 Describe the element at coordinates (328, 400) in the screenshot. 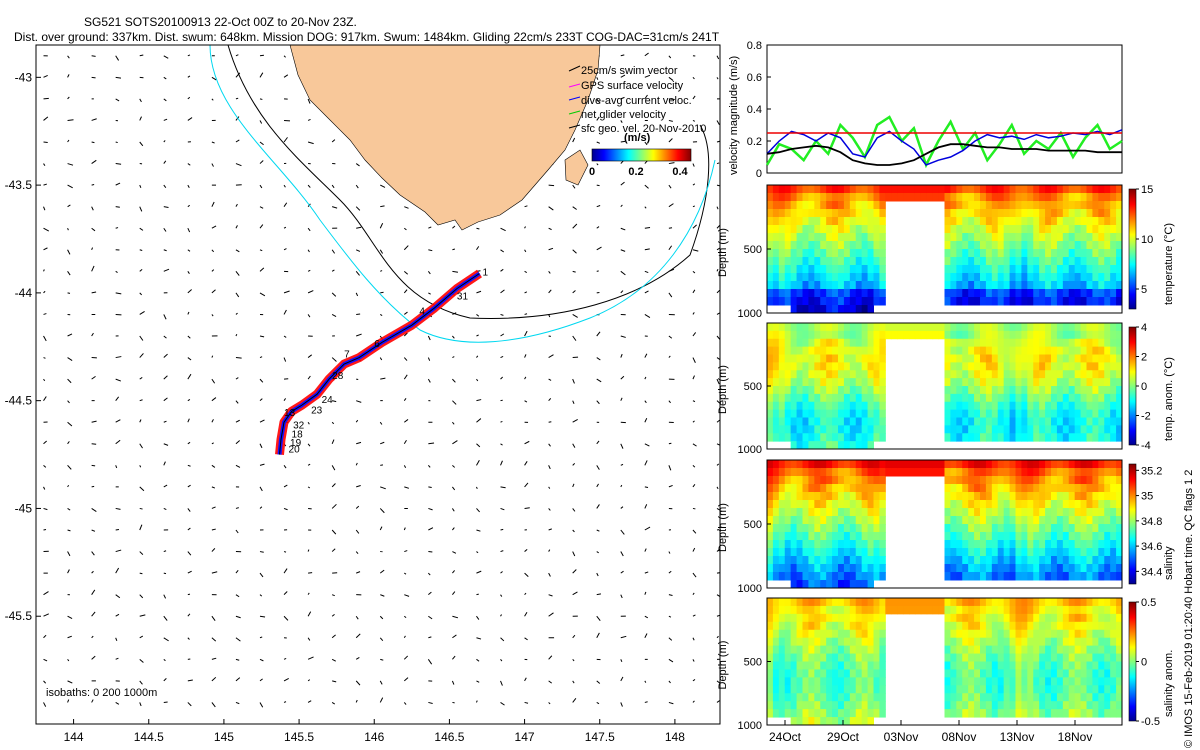

I see `day-label-6: 24` at that location.